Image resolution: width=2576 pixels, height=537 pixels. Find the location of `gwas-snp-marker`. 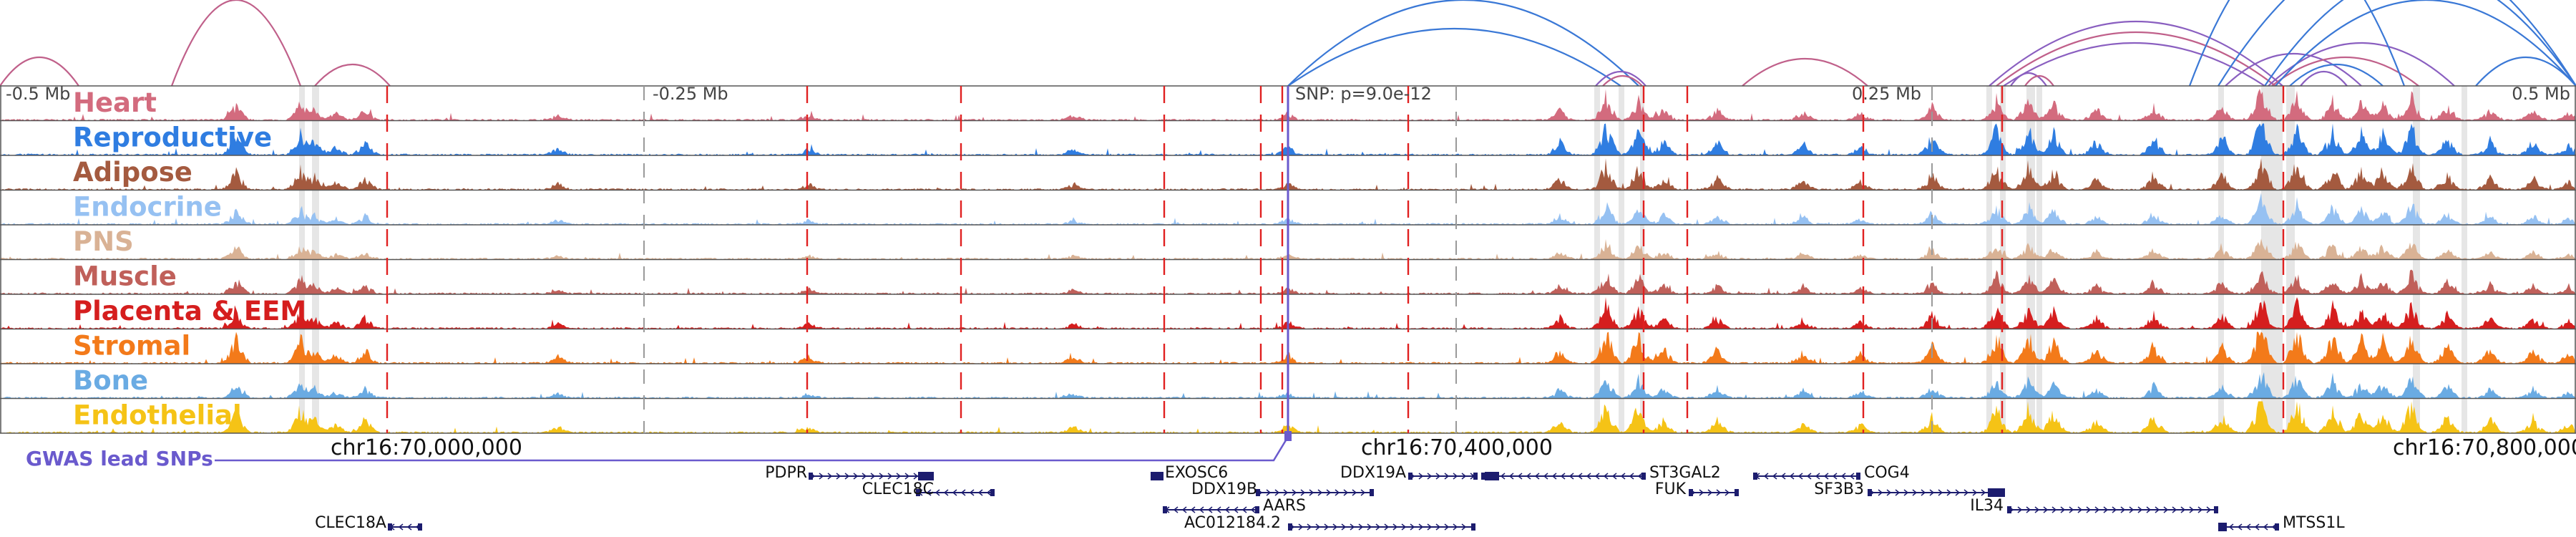

gwas-snp-marker is located at coordinates (1288, 436).